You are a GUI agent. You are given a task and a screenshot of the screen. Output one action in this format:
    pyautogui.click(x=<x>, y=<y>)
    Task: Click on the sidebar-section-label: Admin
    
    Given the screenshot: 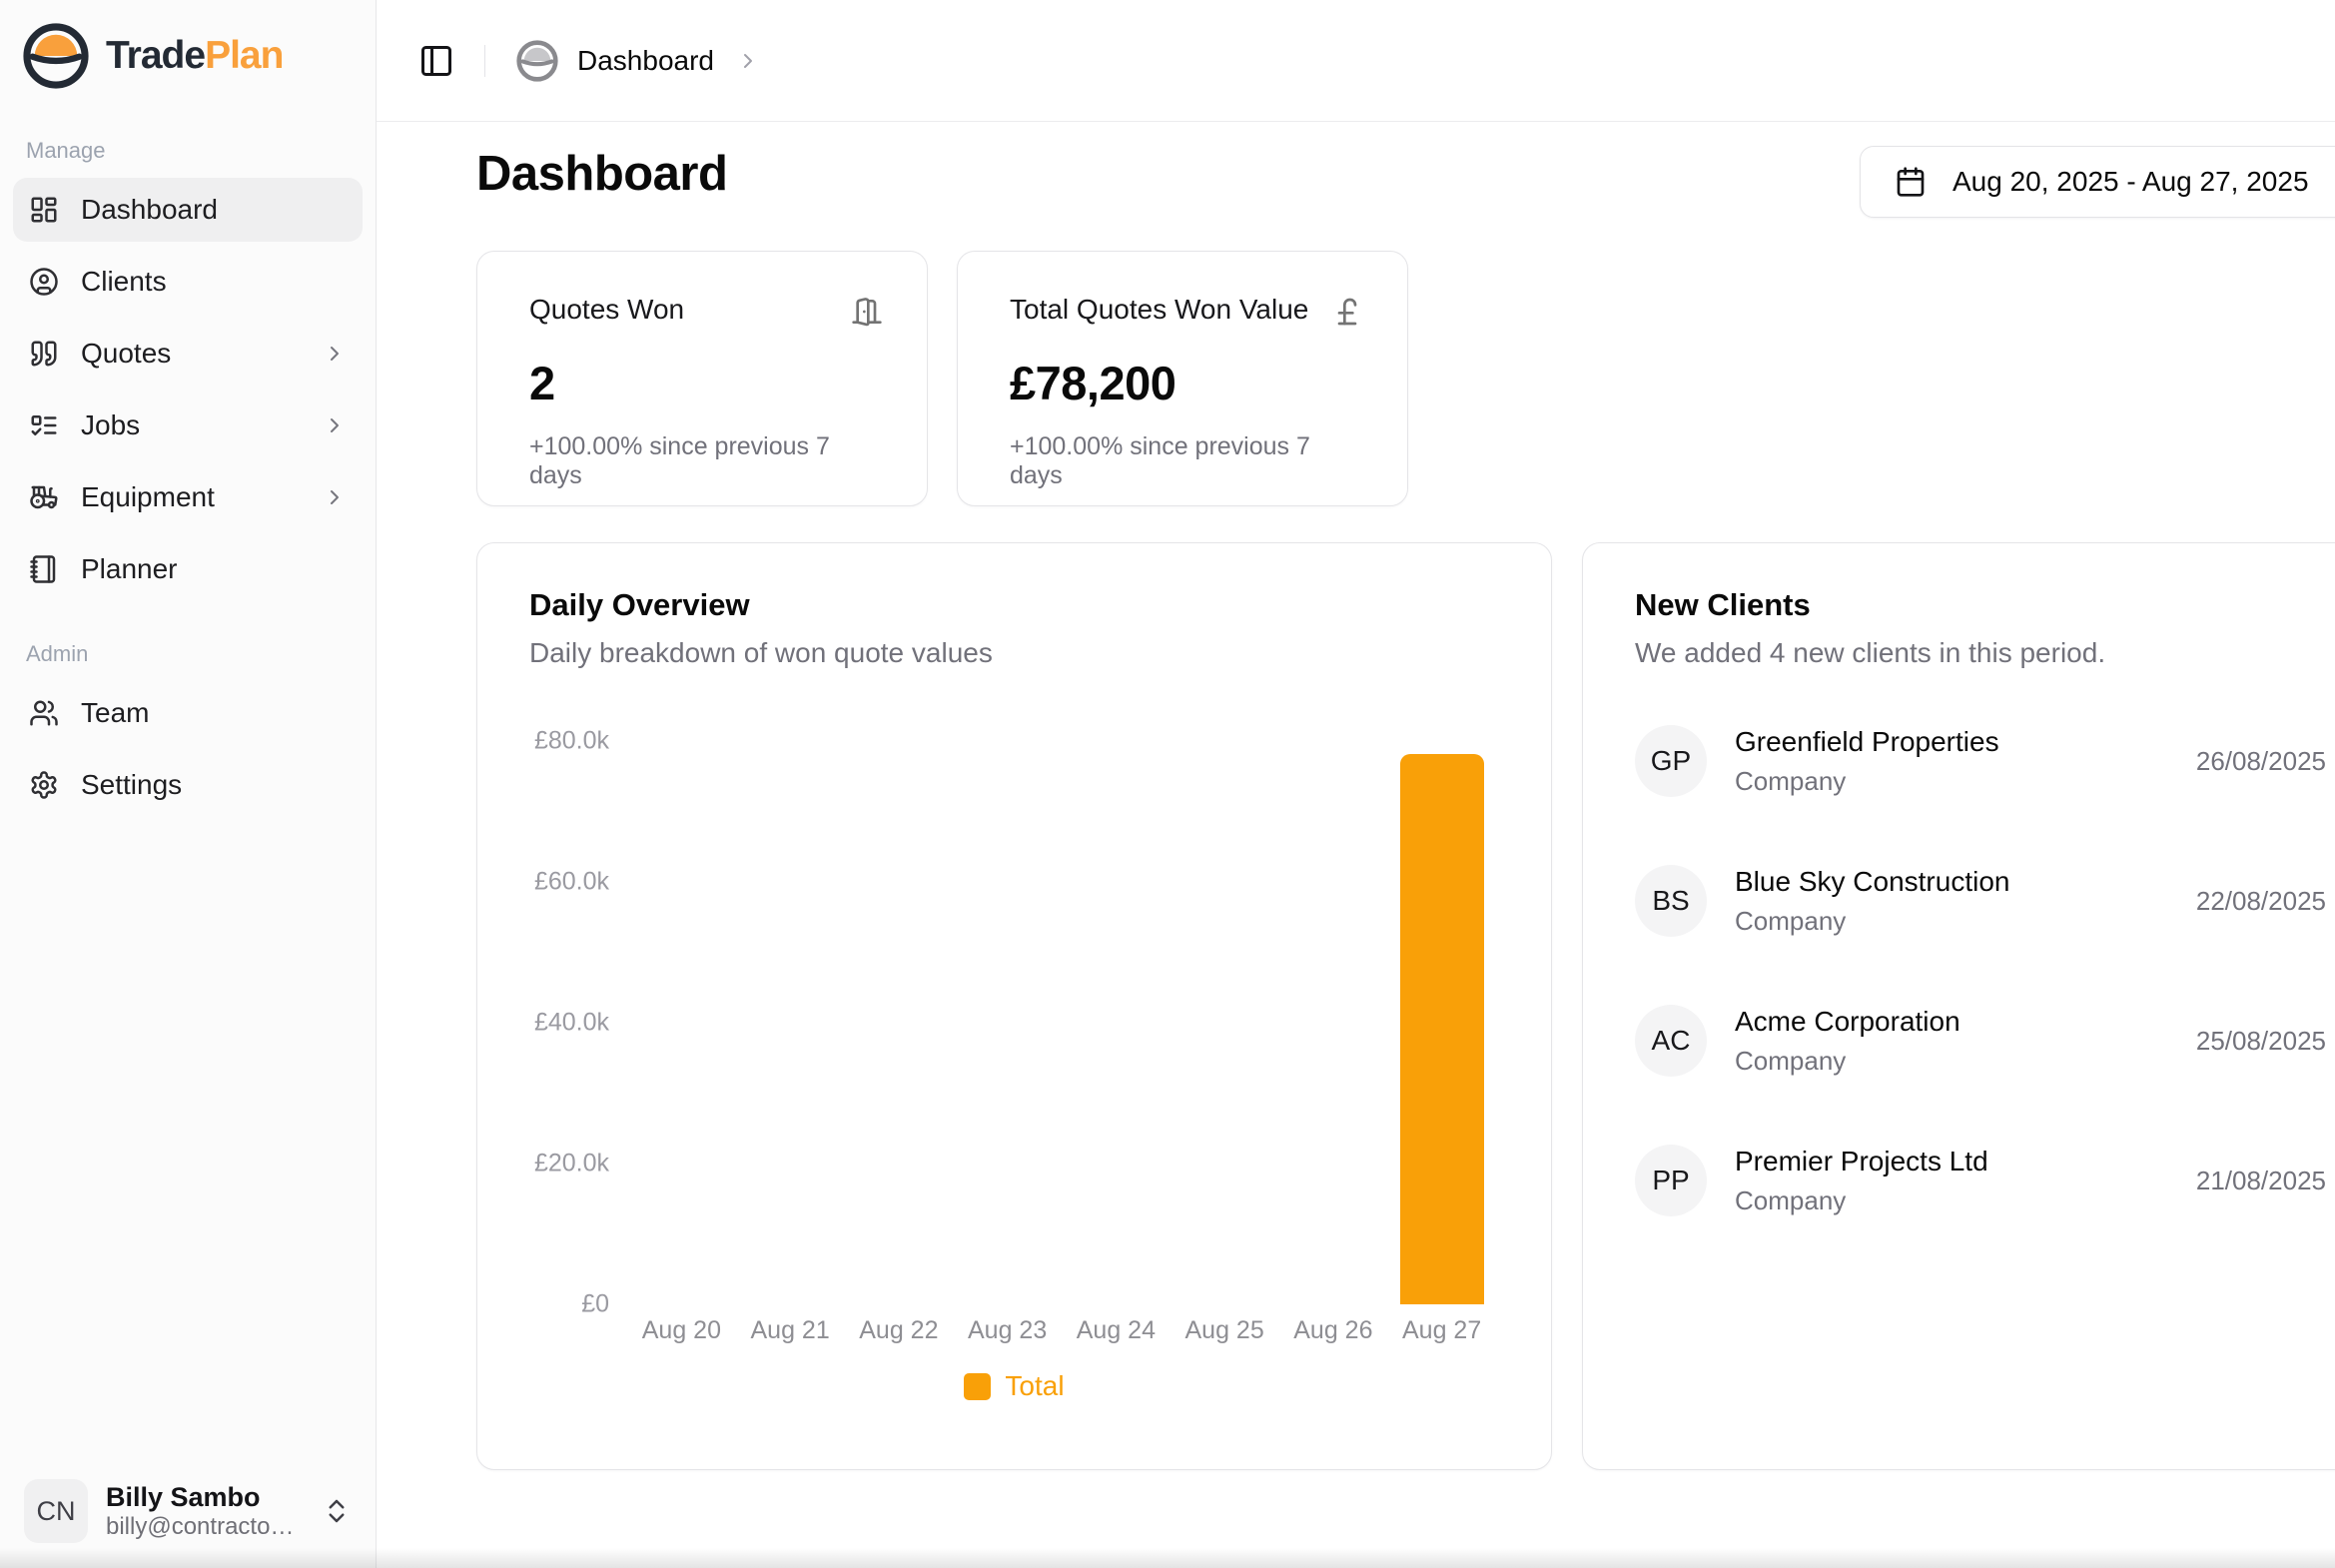 What is the action you would take?
    pyautogui.click(x=57, y=653)
    